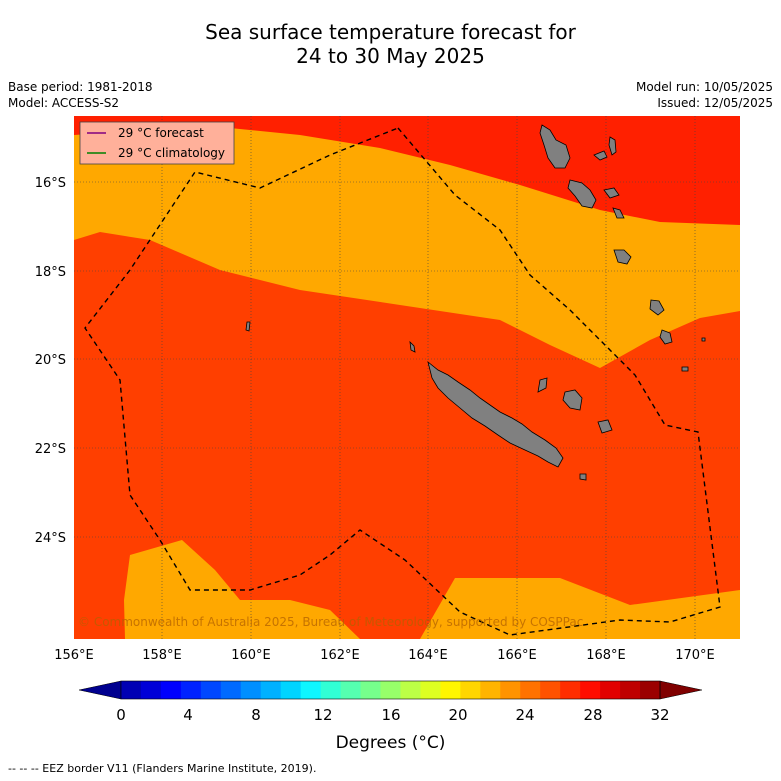  What do you see at coordinates (188, 715) in the screenshot?
I see `cbar-tick-4: 4` at bounding box center [188, 715].